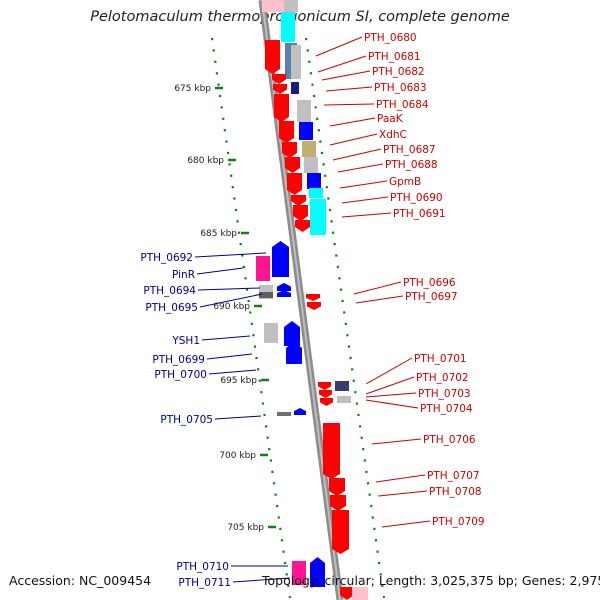 The width and height of the screenshot is (600, 600). What do you see at coordinates (178, 360) in the screenshot?
I see `reverse-gene-label: PTH_0699` at bounding box center [178, 360].